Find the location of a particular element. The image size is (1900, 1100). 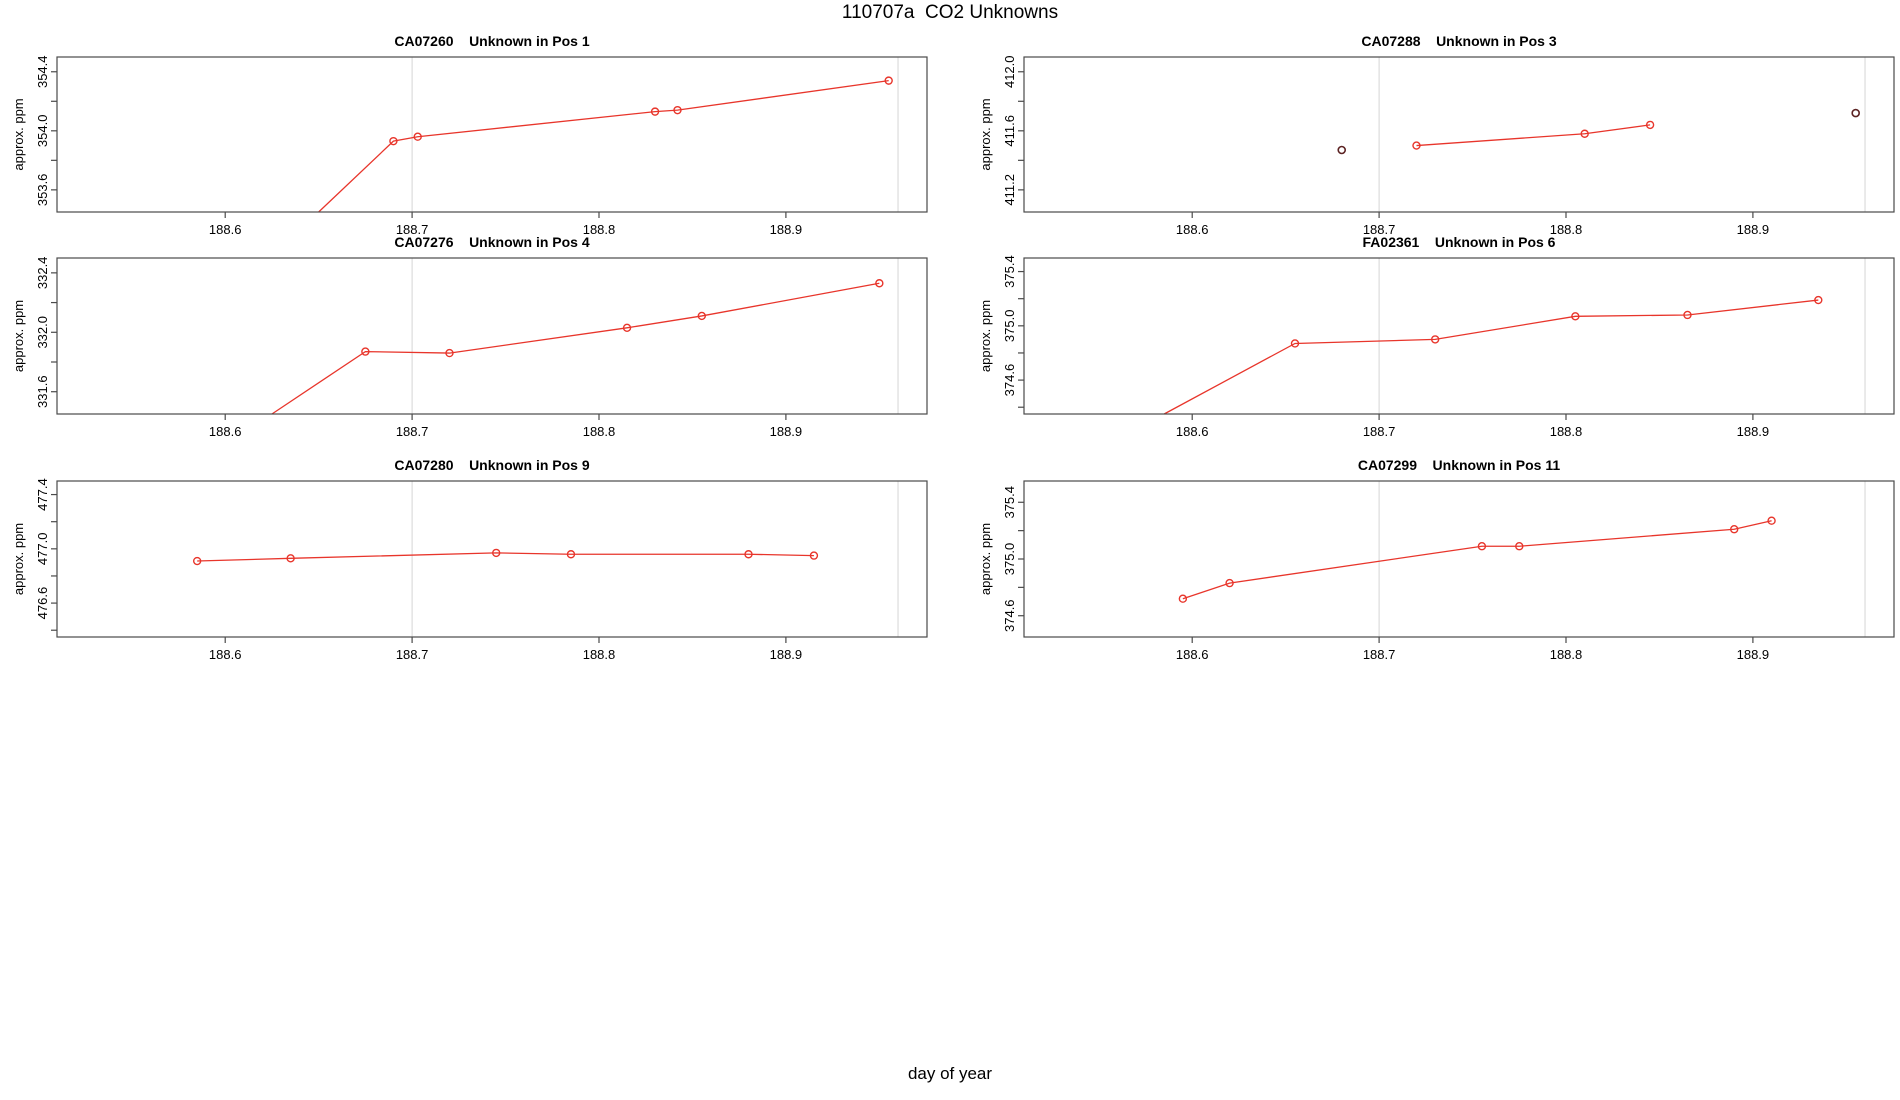

panel-title-ca07260-pos-1: CA07260 Unknown in Pos 1 is located at coordinates (492, 41).